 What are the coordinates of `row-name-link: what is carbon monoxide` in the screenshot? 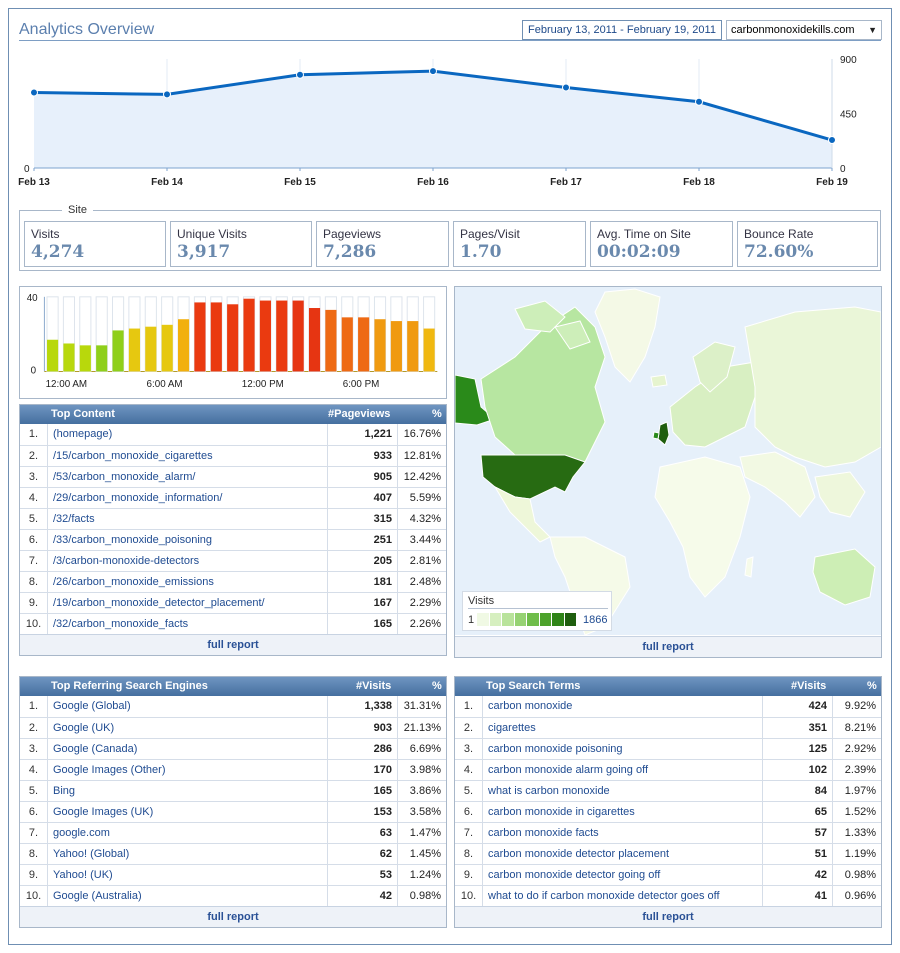 It's located at (549, 791).